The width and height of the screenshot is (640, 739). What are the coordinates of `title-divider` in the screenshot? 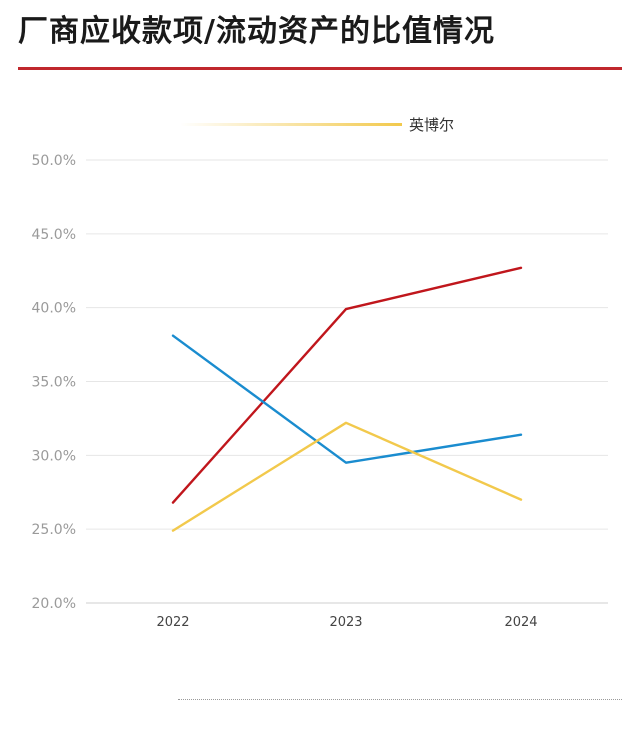 It's located at (320, 68).